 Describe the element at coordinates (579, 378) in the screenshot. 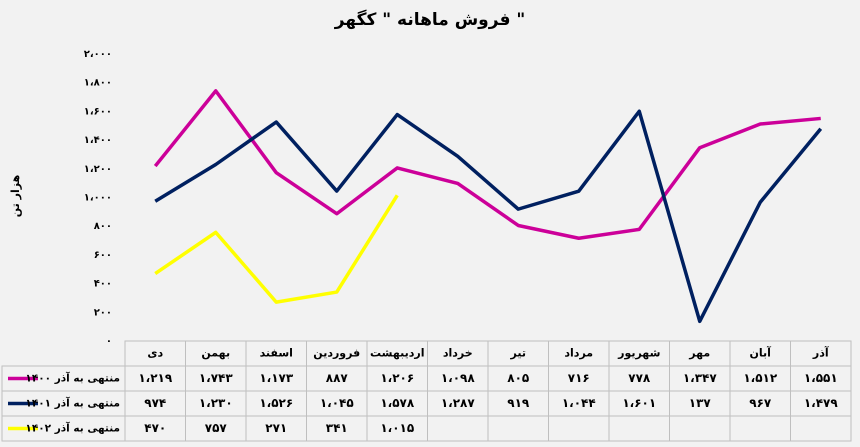

I see `table-value: ۷۱۶` at that location.